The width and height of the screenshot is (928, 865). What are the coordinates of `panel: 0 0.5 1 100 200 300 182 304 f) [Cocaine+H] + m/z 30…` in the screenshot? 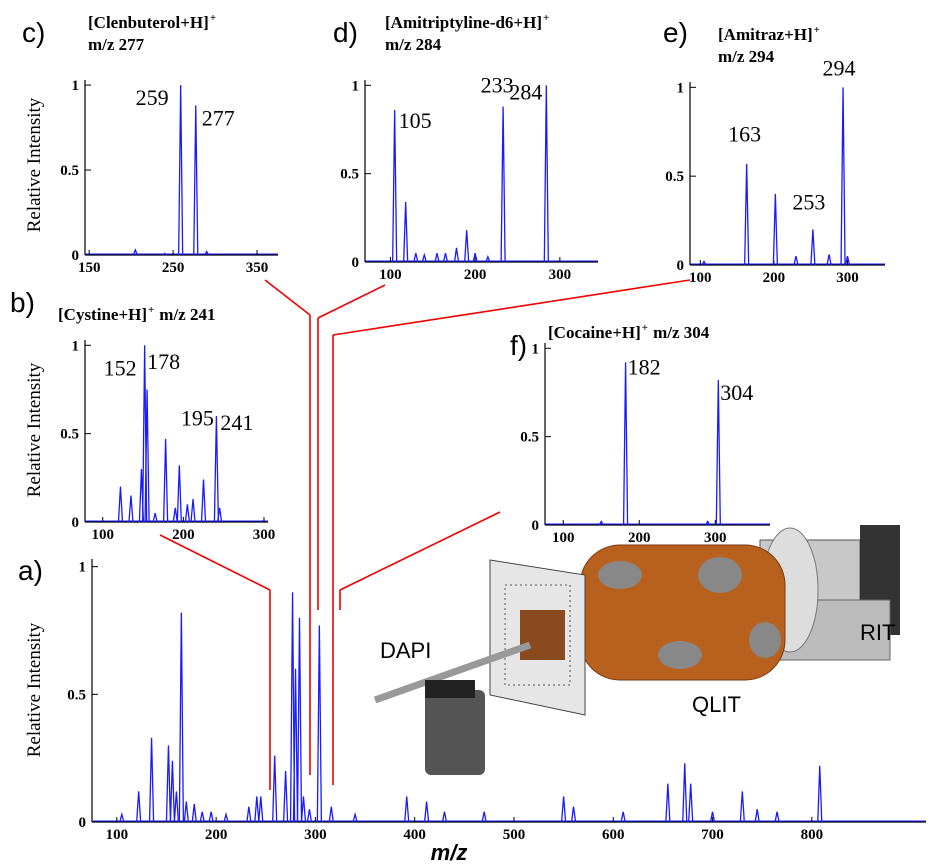 It's located at (640, 434).